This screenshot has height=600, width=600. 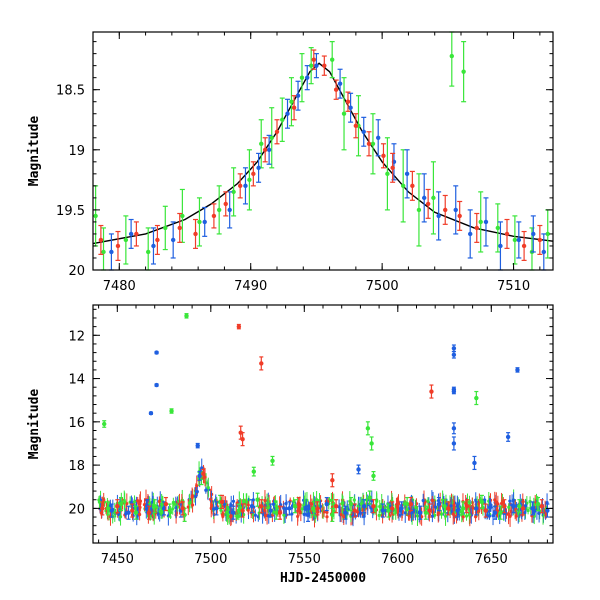 I want to click on x-tick-label: 7500, so click(x=382, y=286).